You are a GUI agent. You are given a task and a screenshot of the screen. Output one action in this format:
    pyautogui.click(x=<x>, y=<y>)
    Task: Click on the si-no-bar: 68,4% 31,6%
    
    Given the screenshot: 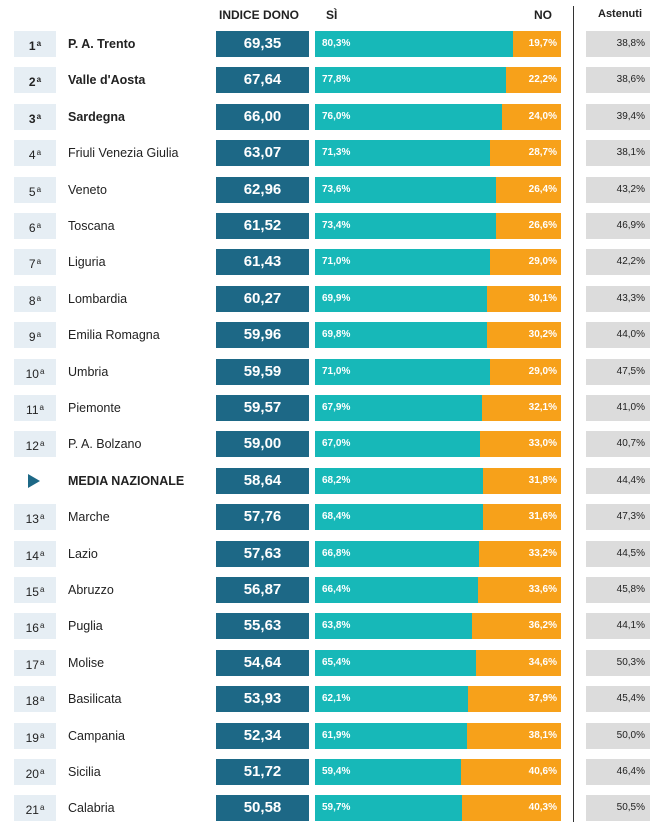 What is the action you would take?
    pyautogui.click(x=438, y=517)
    